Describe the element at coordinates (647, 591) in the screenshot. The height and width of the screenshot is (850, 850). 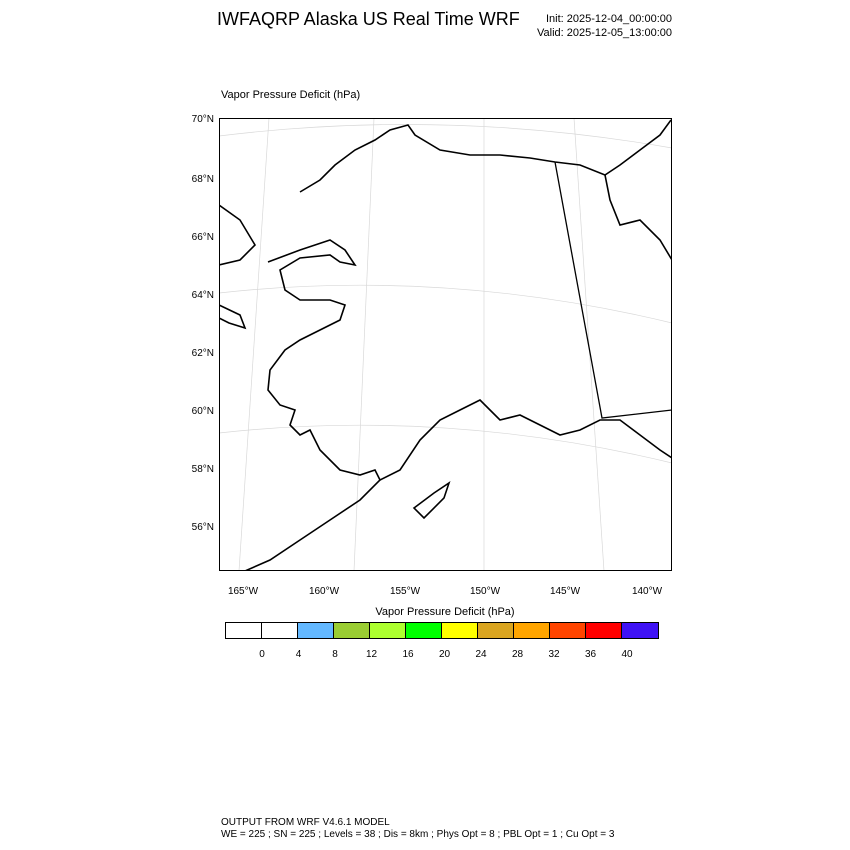
I see `lon-label: 140°W` at that location.